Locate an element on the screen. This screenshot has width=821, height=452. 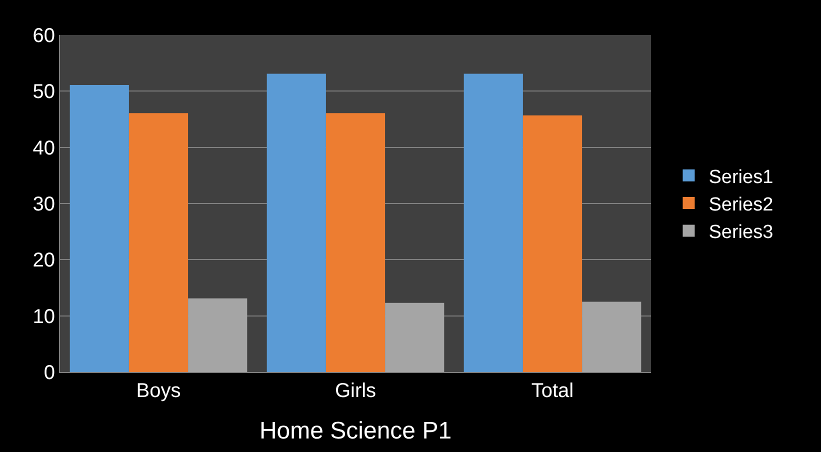
y-tick-label: 60 is located at coordinates (43, 36).